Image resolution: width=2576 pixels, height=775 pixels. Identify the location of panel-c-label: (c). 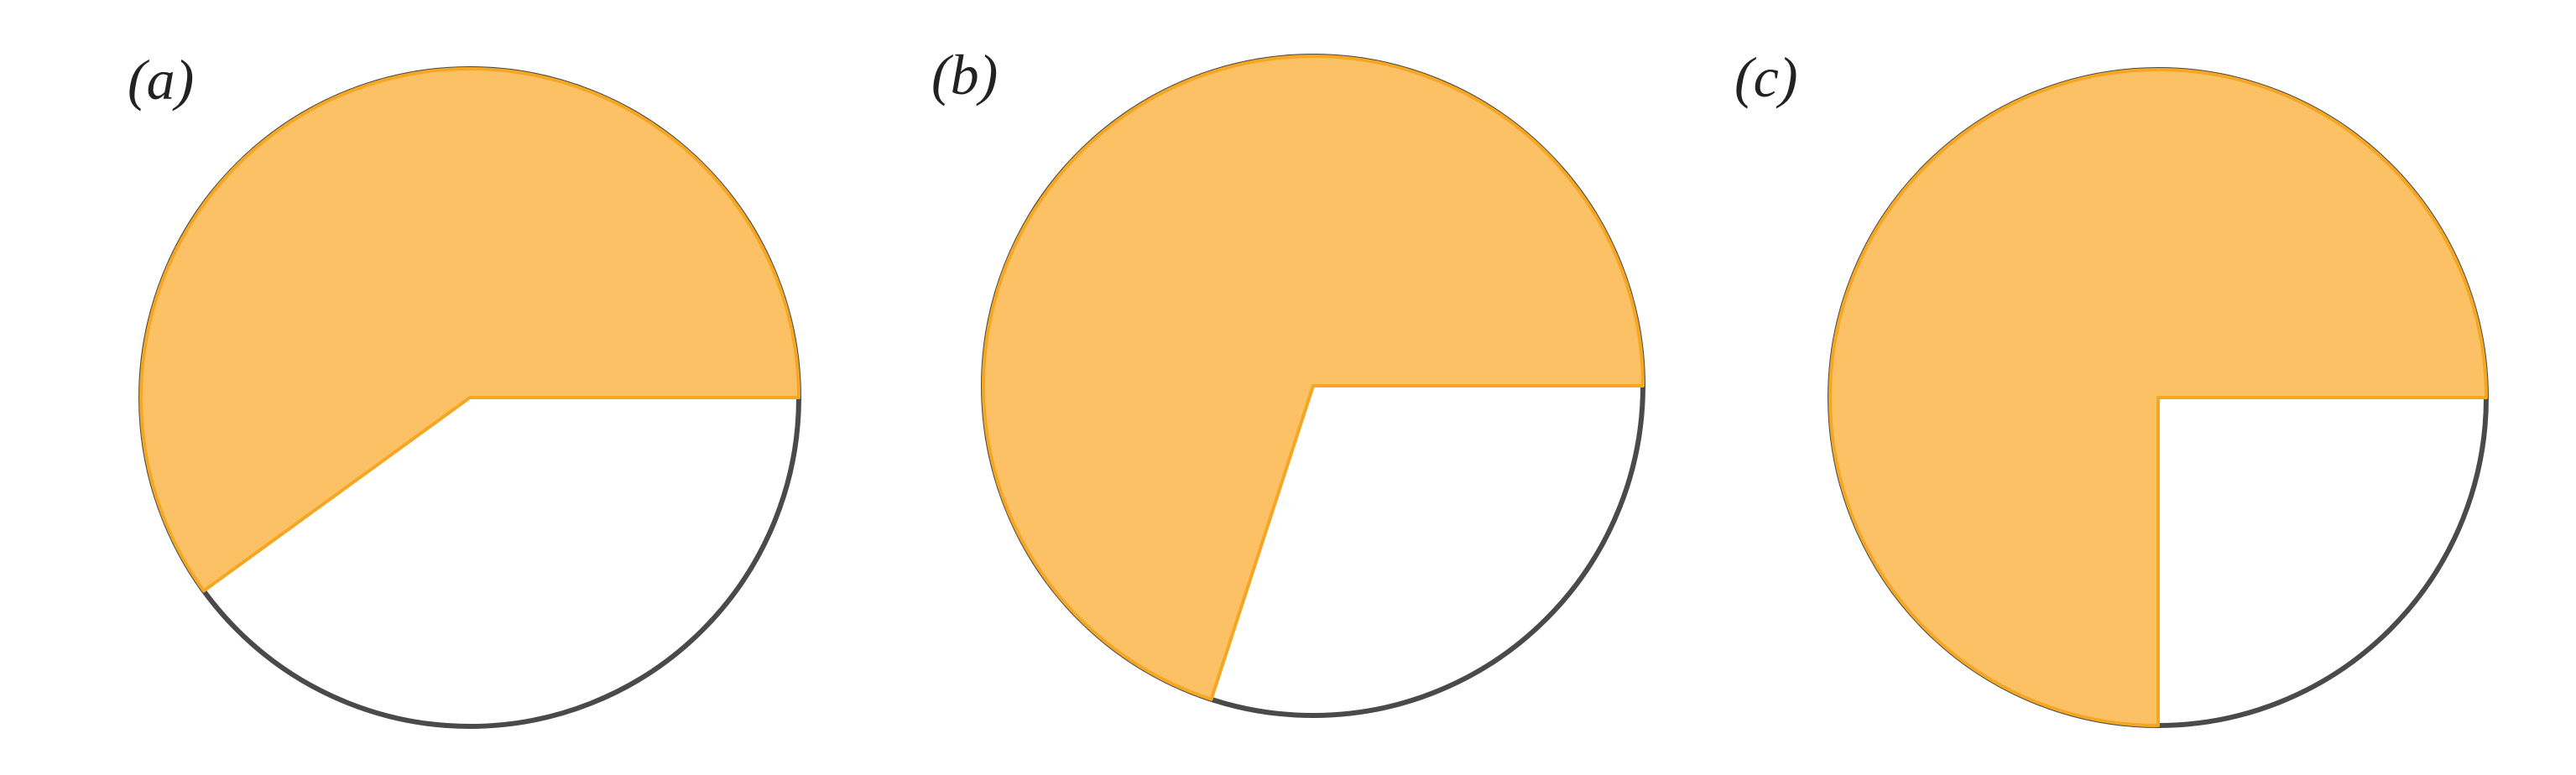
(1765, 77).